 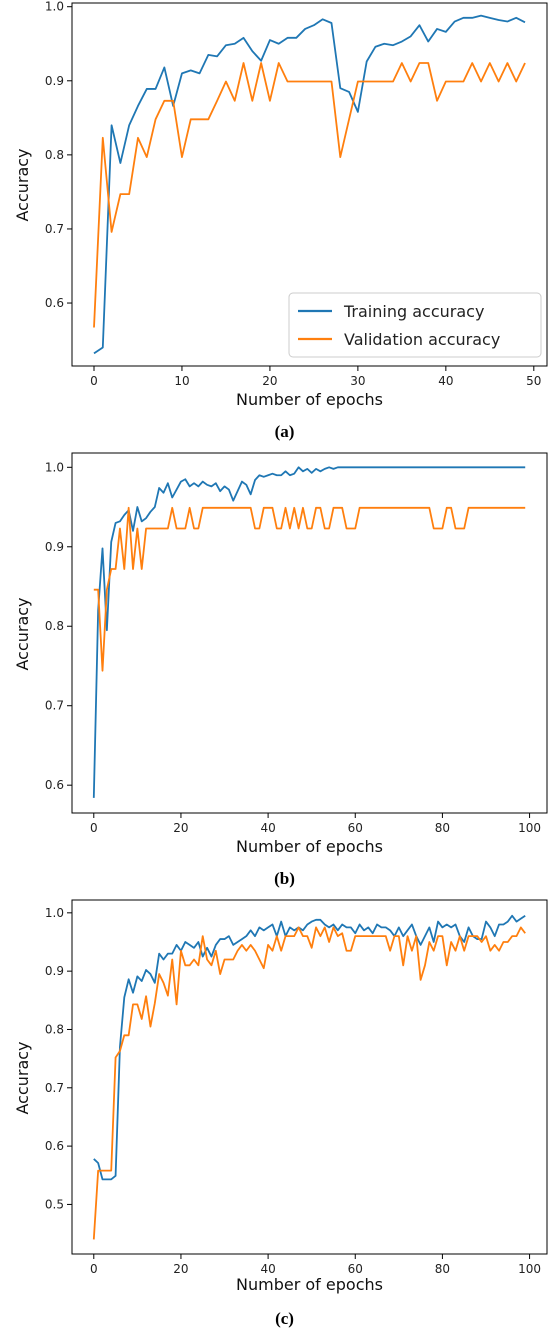 What do you see at coordinates (284, 1318) in the screenshot?
I see `panel-caption: (c)` at bounding box center [284, 1318].